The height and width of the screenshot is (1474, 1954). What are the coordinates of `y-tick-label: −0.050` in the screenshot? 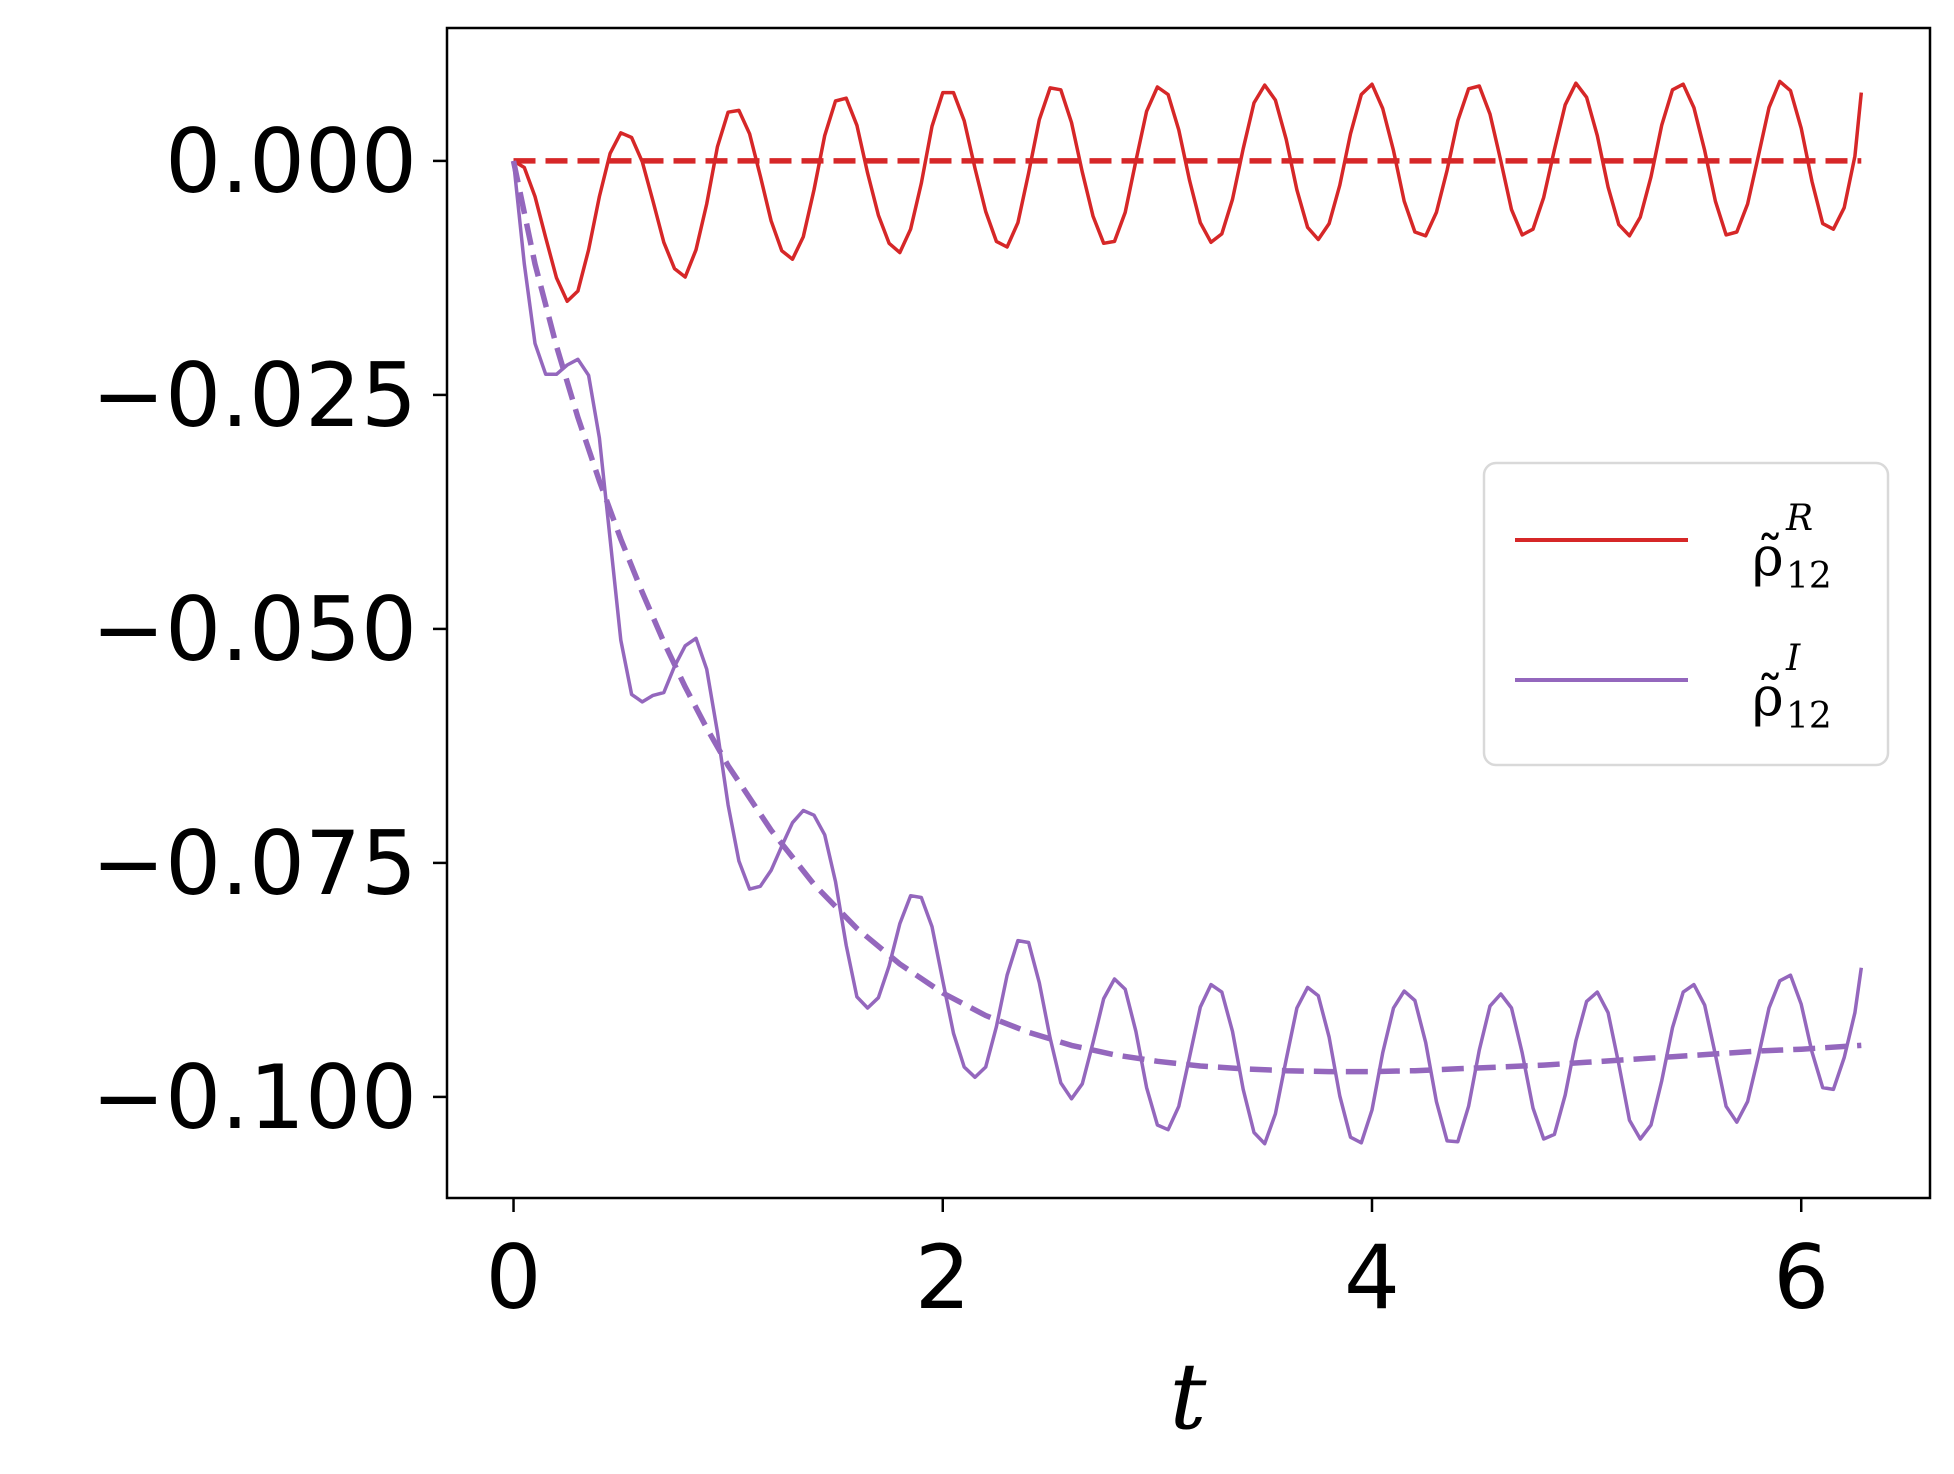 It's located at (254, 629).